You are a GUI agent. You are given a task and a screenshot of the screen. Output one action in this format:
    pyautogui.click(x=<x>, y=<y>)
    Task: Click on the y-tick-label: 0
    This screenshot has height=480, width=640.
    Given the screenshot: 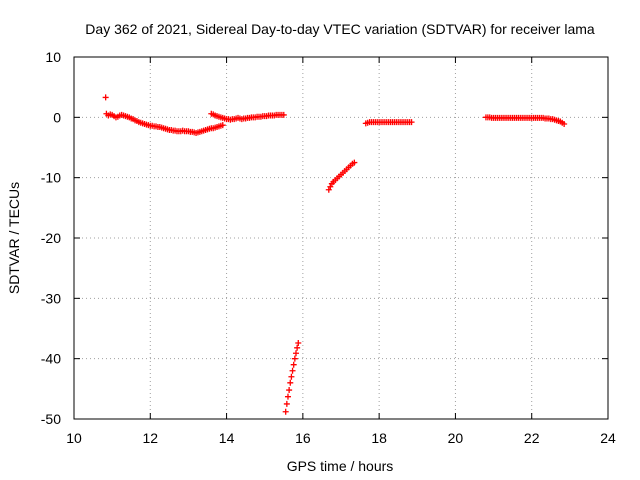 What is the action you would take?
    pyautogui.click(x=57, y=117)
    